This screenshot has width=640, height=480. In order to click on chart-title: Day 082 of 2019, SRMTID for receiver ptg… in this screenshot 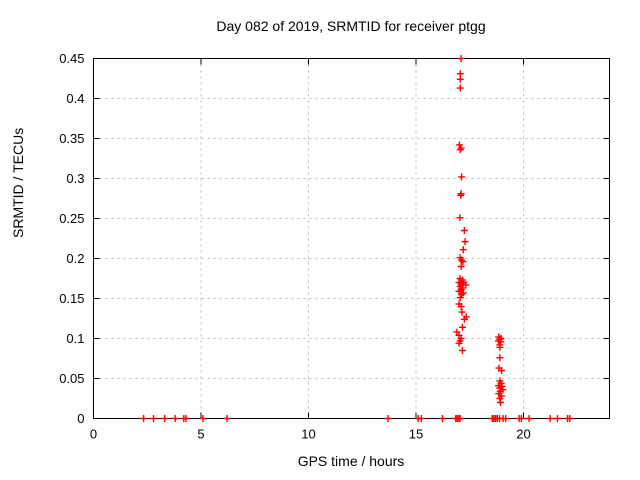, I will do `click(351, 26)`.